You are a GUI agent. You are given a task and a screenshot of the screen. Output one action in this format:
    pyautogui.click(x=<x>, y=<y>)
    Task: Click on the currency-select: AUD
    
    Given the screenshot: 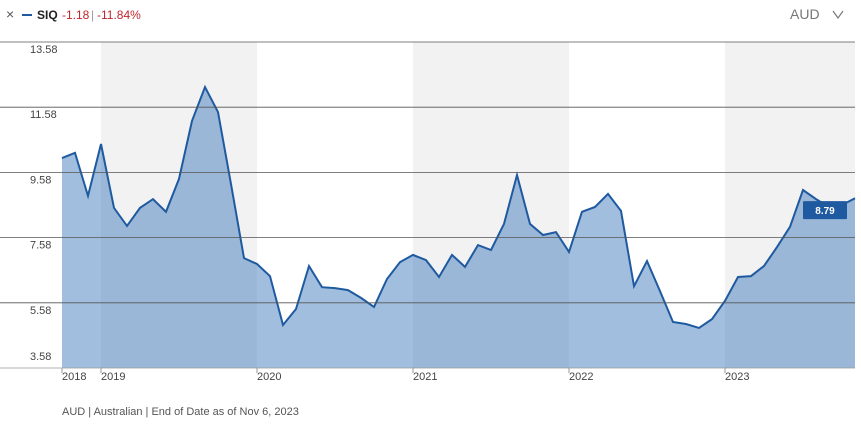 What is the action you would take?
    pyautogui.click(x=805, y=14)
    